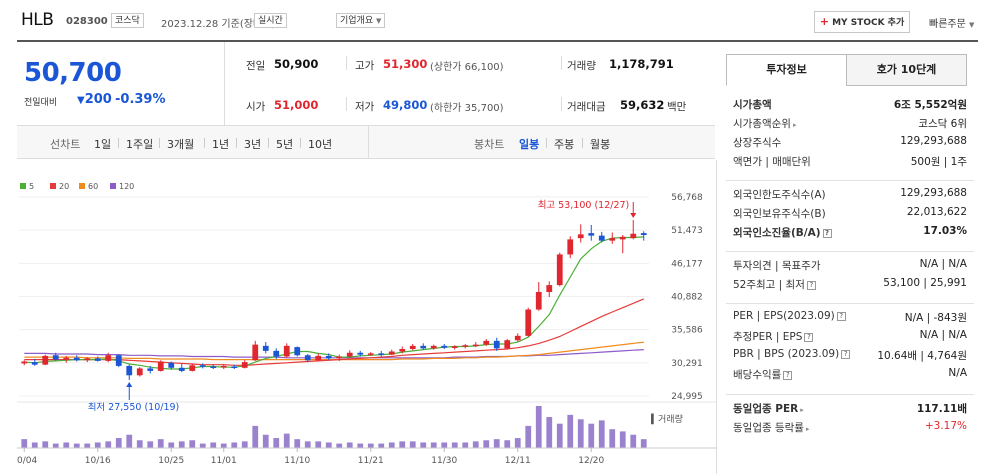 The height and width of the screenshot is (474, 985). I want to click on add-mystock-label: MY STOCK 추가, so click(868, 23).